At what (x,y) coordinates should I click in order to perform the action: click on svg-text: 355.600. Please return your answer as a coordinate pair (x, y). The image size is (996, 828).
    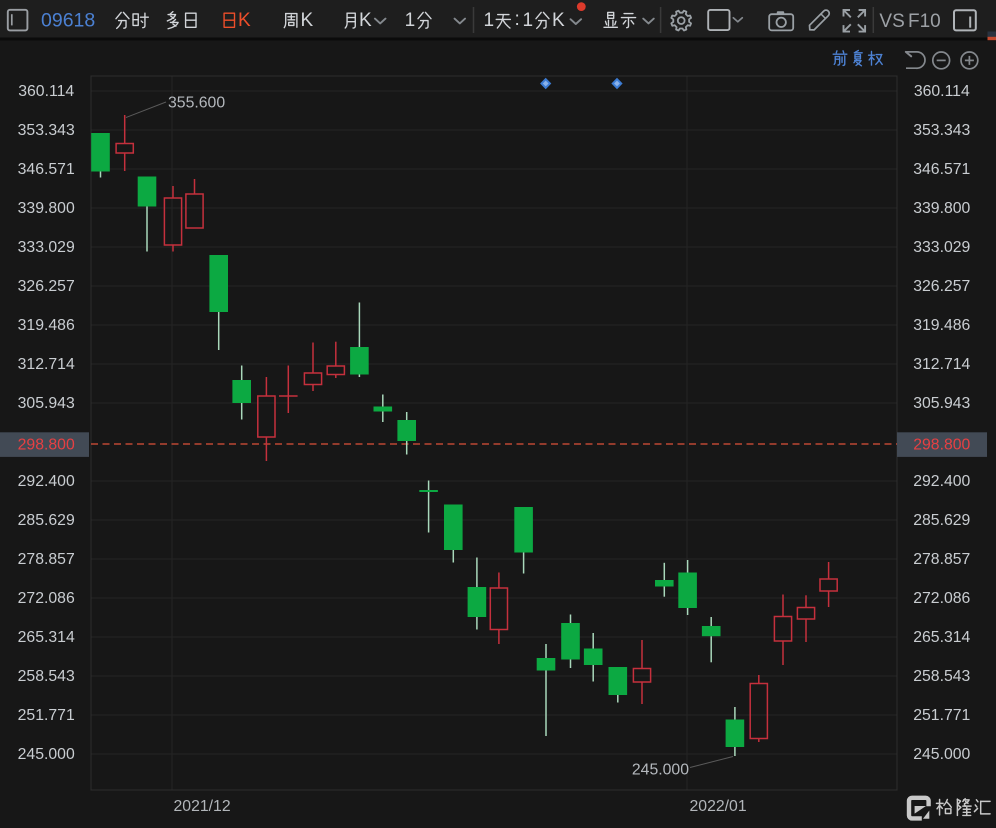
    Looking at the image, I should click on (196, 103).